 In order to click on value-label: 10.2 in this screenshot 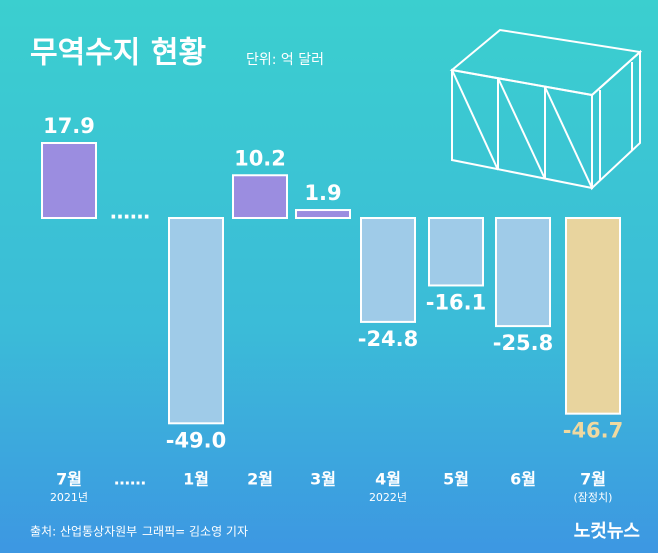, I will do `click(260, 158)`.